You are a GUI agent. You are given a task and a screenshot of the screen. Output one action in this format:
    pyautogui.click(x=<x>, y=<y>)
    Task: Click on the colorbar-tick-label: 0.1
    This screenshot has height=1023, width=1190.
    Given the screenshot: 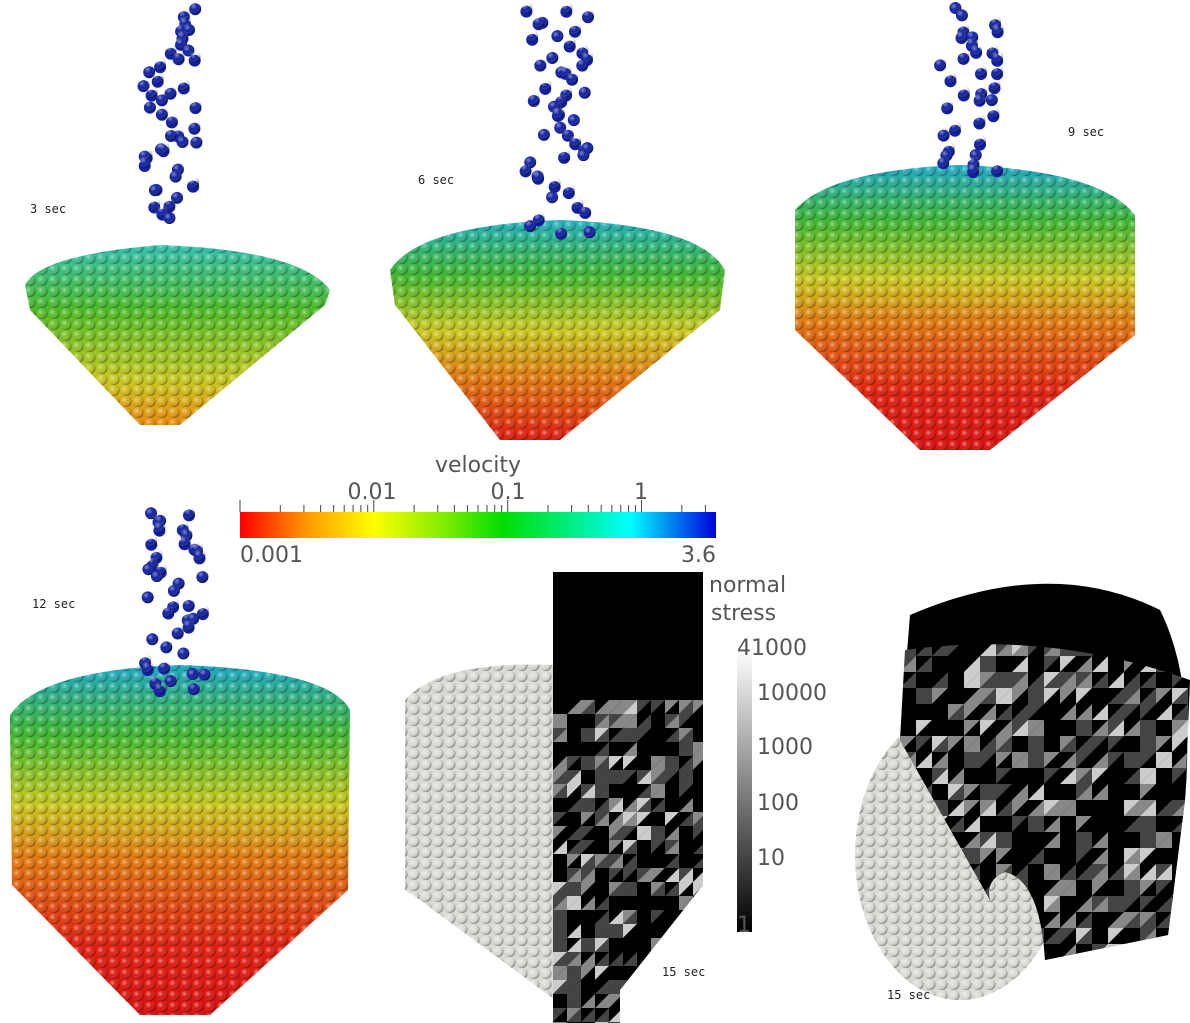 What is the action you would take?
    pyautogui.click(x=508, y=492)
    